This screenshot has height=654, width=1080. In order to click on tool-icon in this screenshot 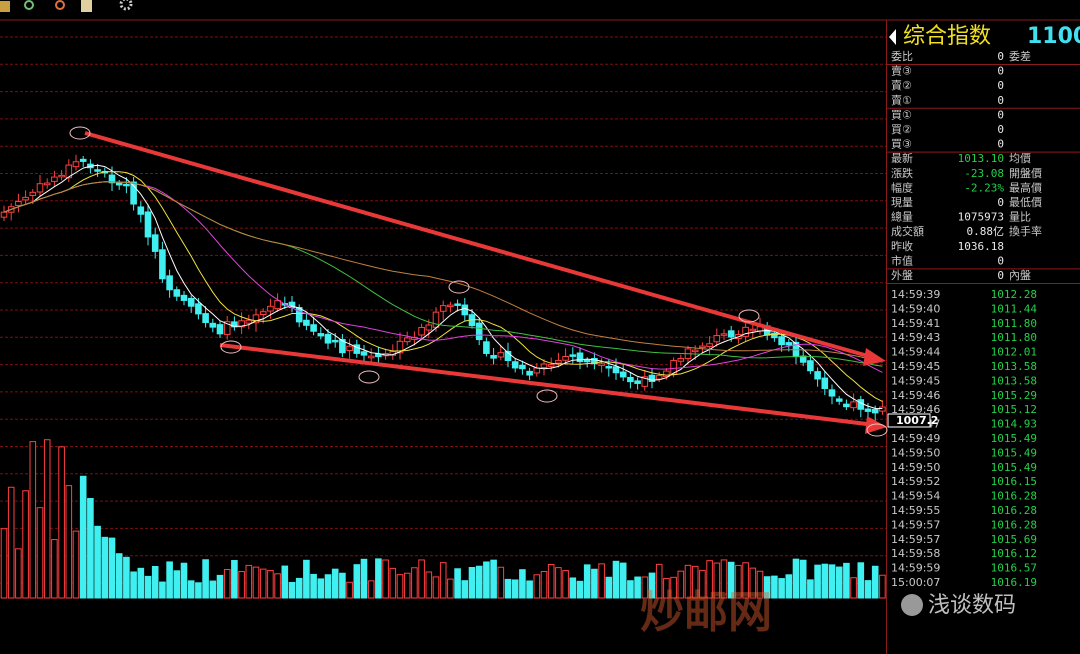, I will do `click(5, 6)`.